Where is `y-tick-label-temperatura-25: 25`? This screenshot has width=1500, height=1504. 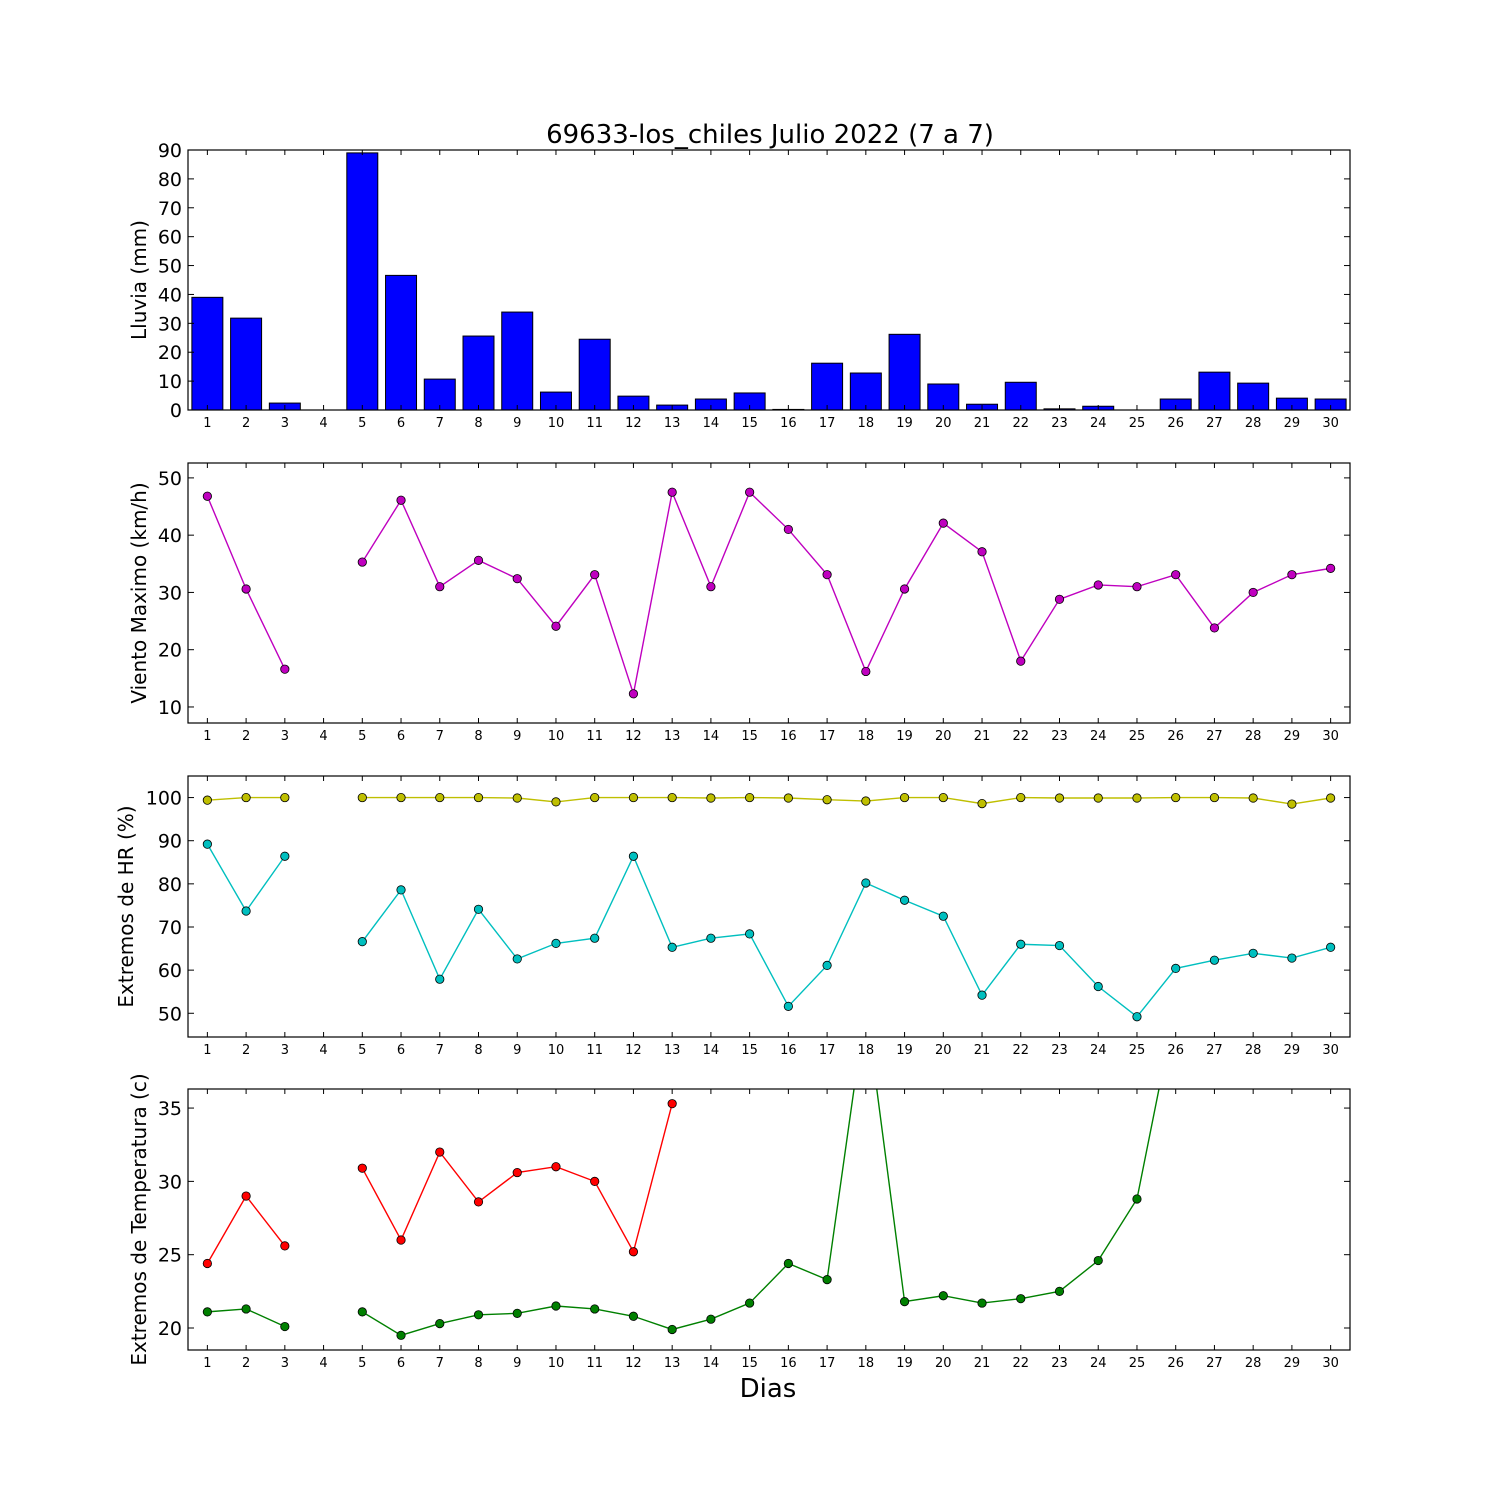 y-tick-label-temperatura-25: 25 is located at coordinates (170, 1256).